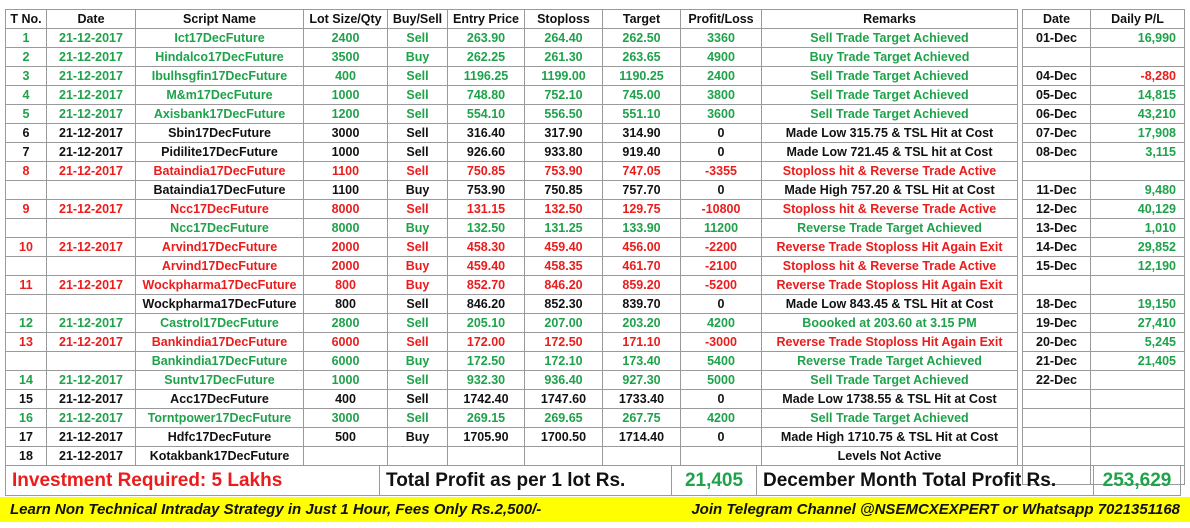 The height and width of the screenshot is (528, 1190). Describe the element at coordinates (26, 418) in the screenshot. I see `tno-cell: 16` at that location.